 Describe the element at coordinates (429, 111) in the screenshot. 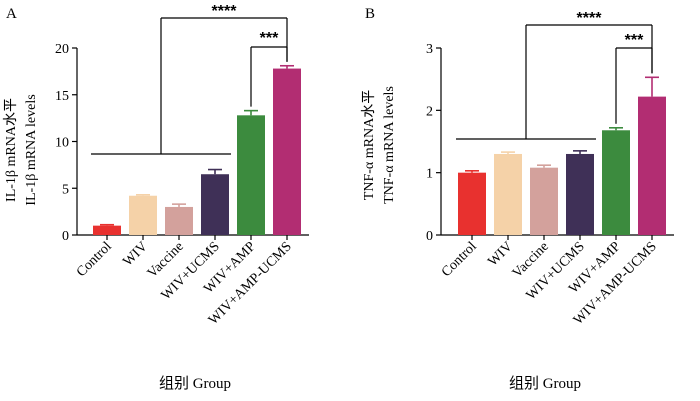

I see `y-tick-label: 2` at that location.